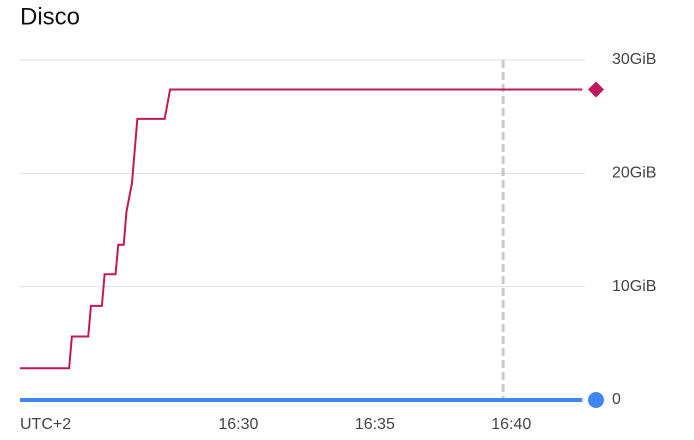 This screenshot has height=440, width=694. I want to click on y-tick-label: 30GiB, so click(634, 59).